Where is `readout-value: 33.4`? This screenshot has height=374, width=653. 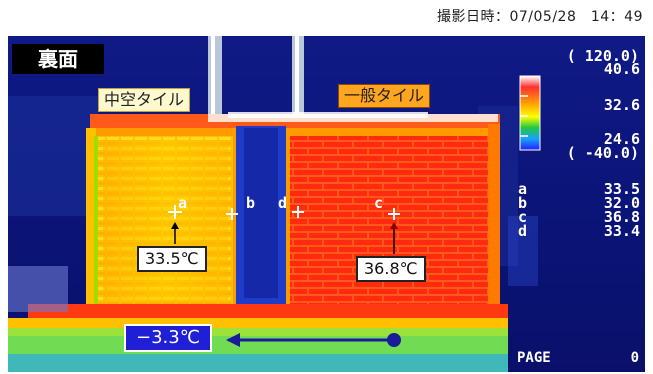
readout-value: 33.4 is located at coordinates (621, 231).